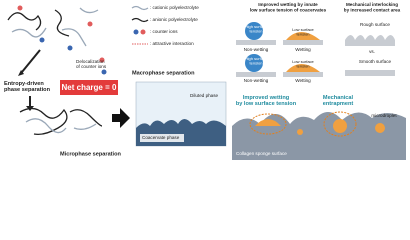  What do you see at coordinates (163, 73) in the screenshot?
I see `macrophase-label: Macrophase separation` at bounding box center [163, 73].